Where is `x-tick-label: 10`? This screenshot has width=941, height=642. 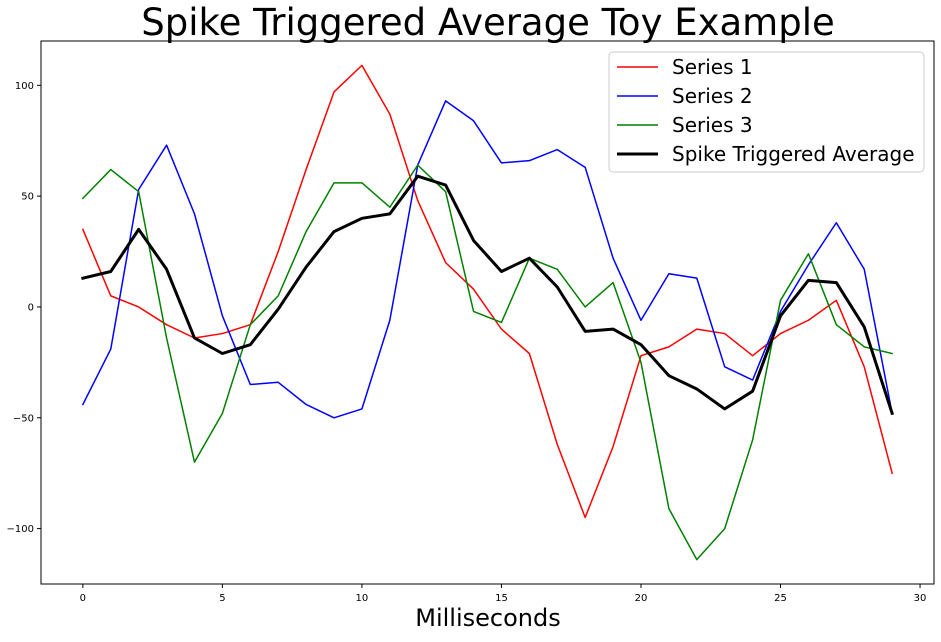
x-tick-label: 10 is located at coordinates (362, 598).